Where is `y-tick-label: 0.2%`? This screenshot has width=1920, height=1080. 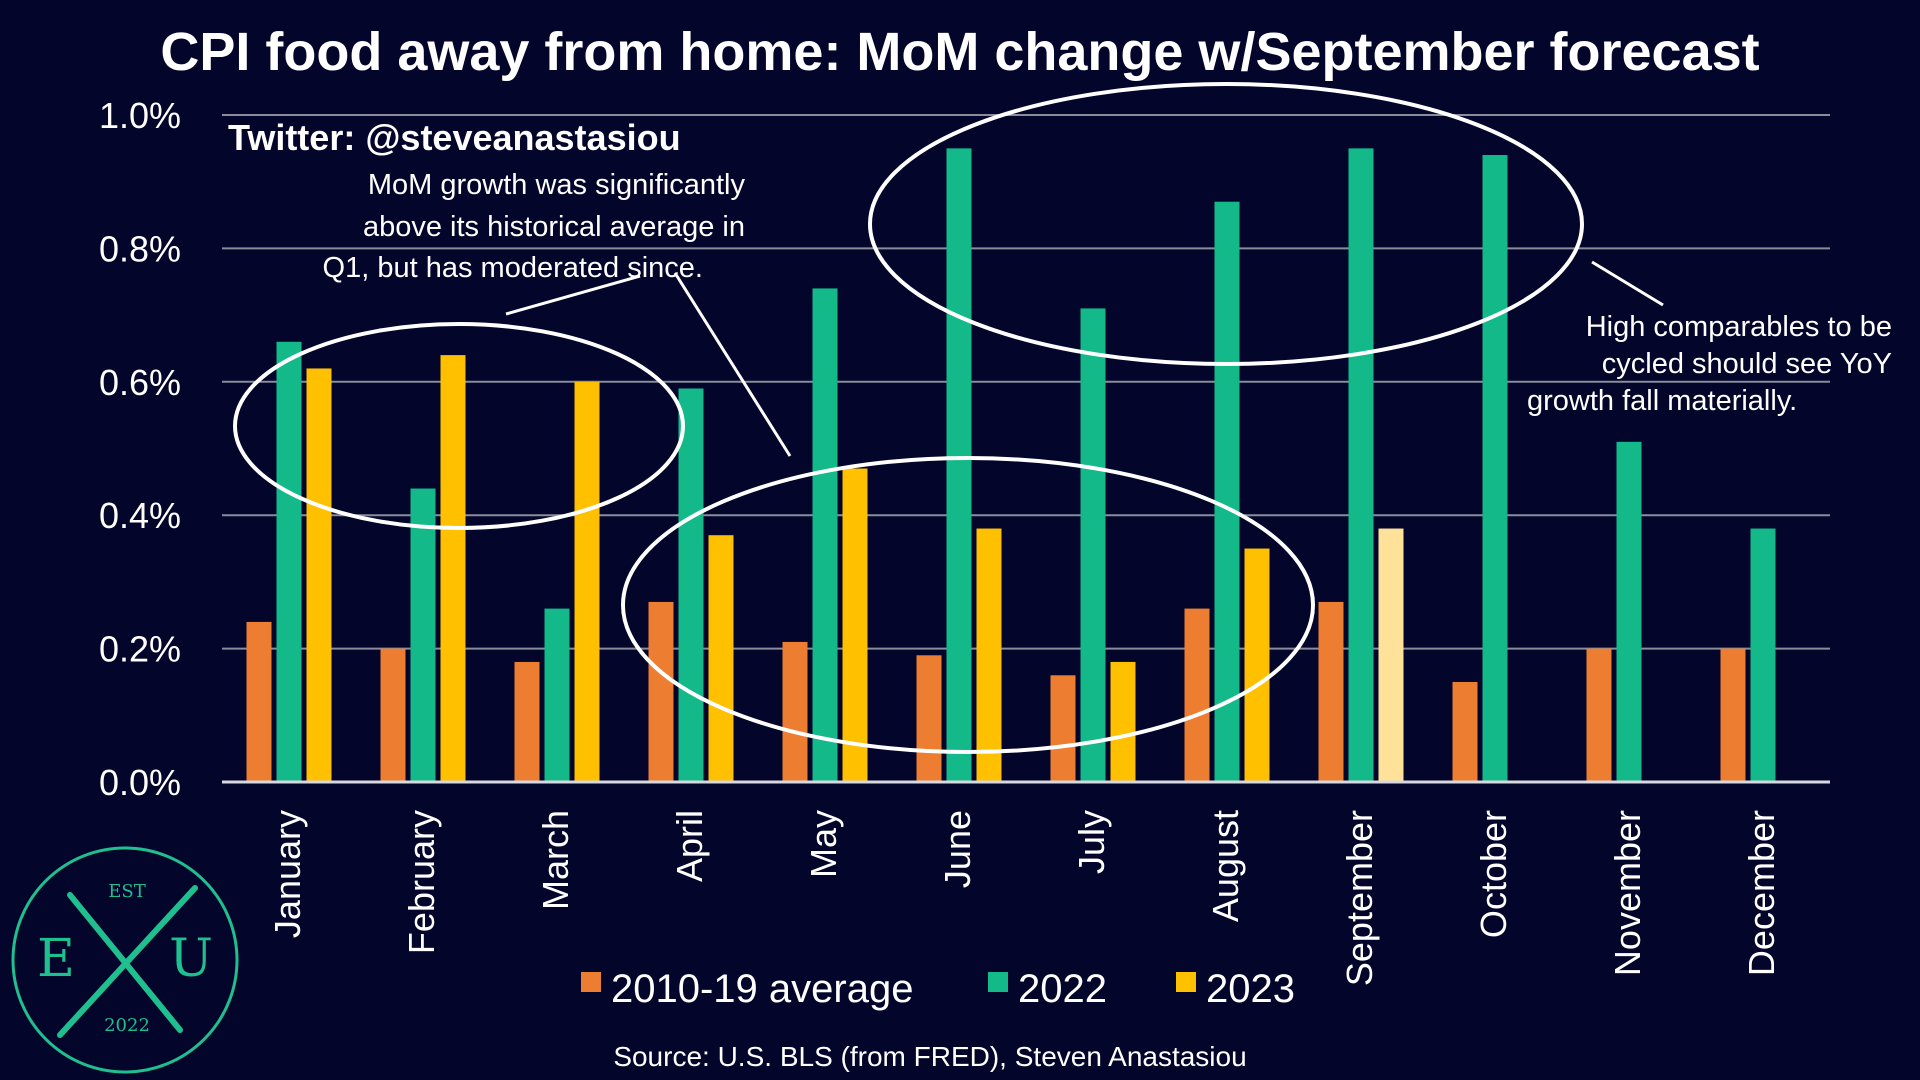 y-tick-label: 0.2% is located at coordinates (140, 649).